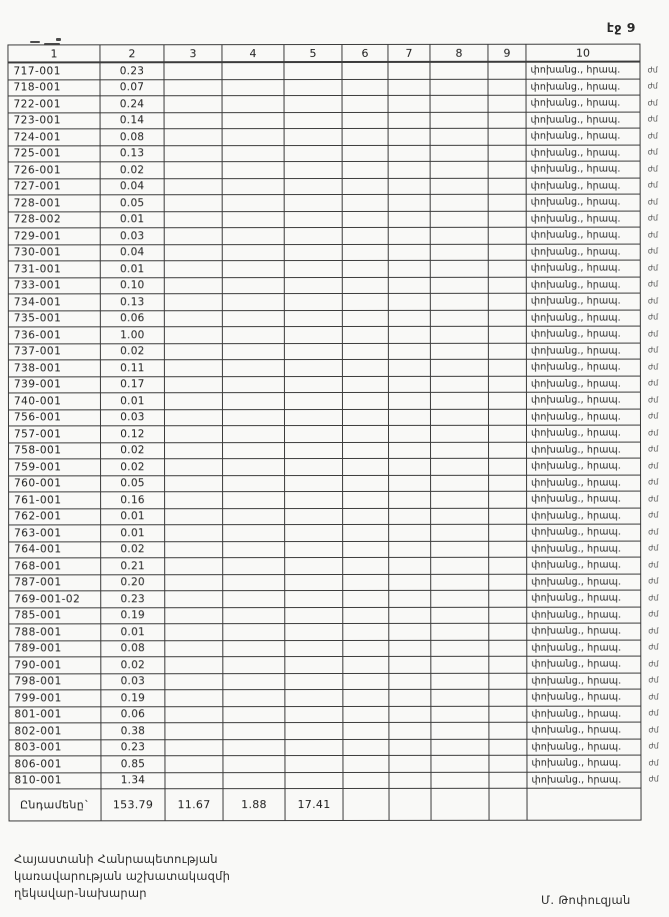  Describe the element at coordinates (582, 53) in the screenshot. I see `column-header: 10` at that location.